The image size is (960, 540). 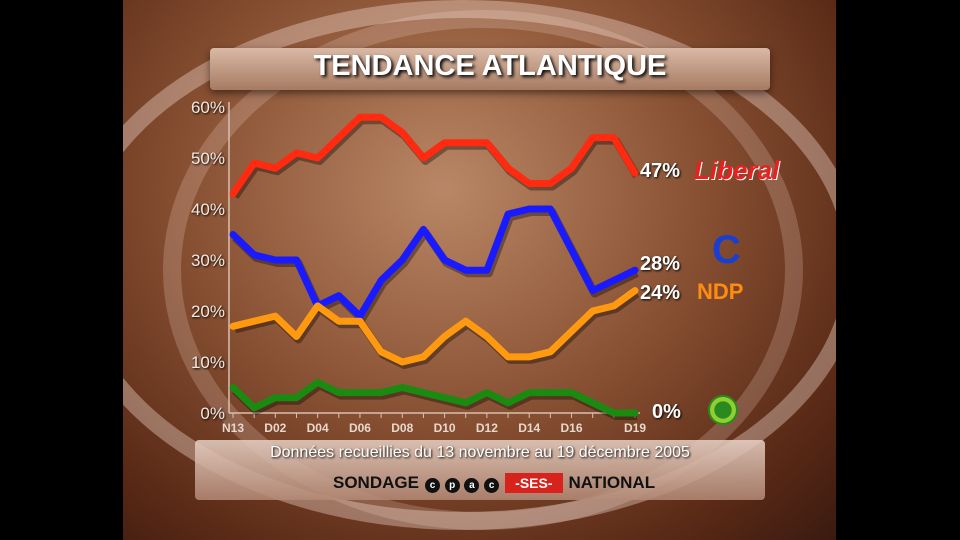 I want to click on x-tick-label: D12, so click(x=487, y=428).